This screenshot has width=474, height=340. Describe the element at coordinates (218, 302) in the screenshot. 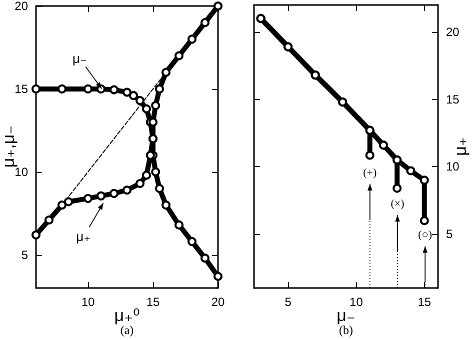

I see `x-tick-label: 20` at that location.